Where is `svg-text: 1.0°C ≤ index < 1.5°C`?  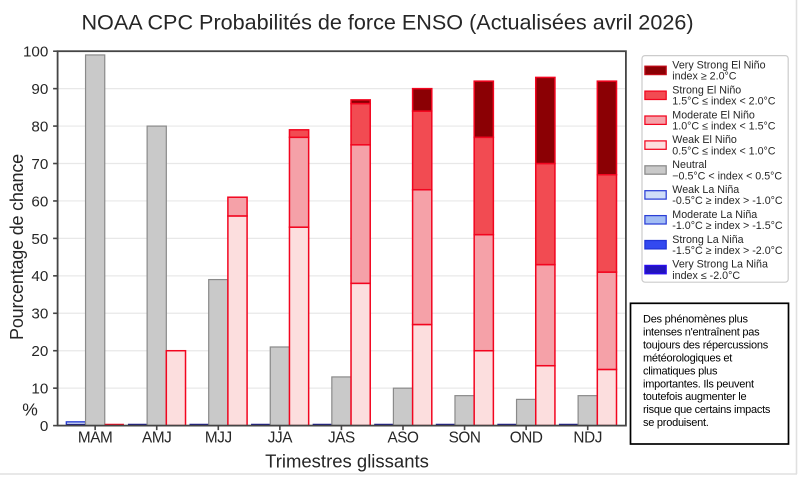
svg-text: 1.0°C ≤ index < 1.5°C is located at coordinates (724, 127).